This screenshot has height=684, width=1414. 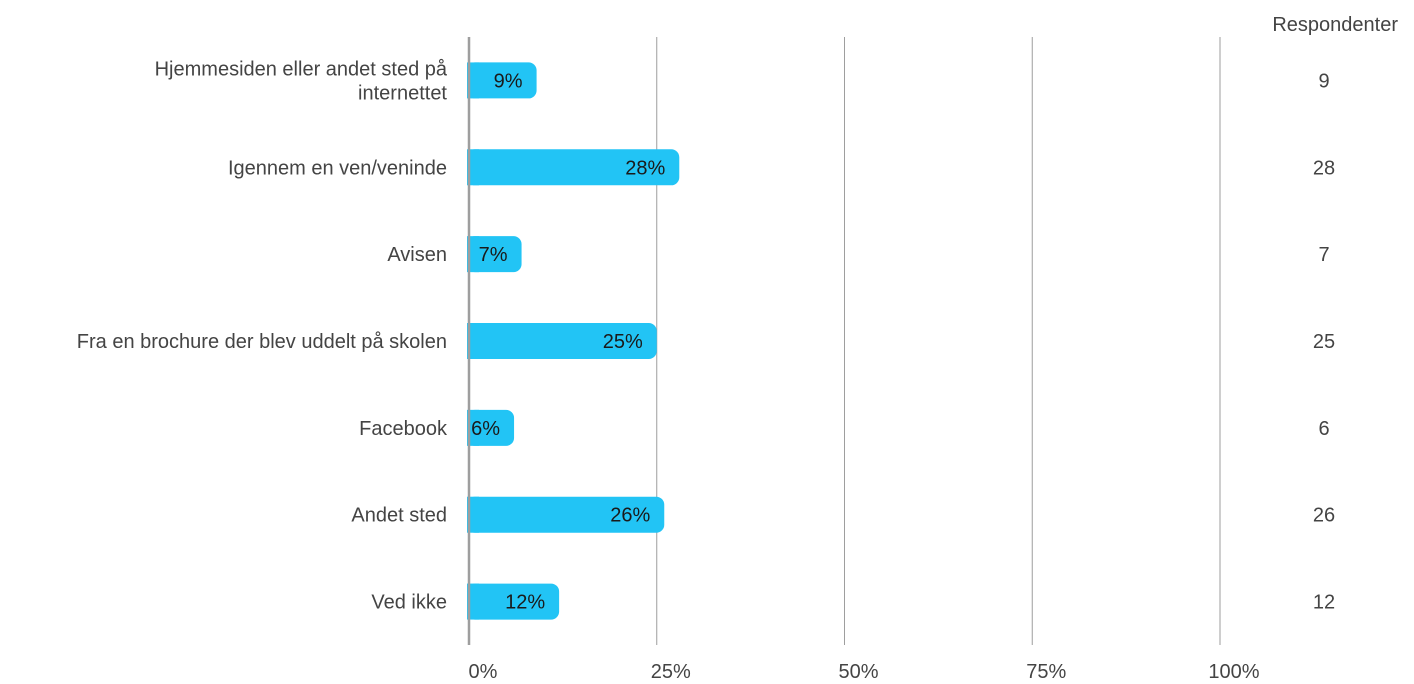 What do you see at coordinates (337, 168) in the screenshot?
I see `category-label: Igennem en ven/veninde` at bounding box center [337, 168].